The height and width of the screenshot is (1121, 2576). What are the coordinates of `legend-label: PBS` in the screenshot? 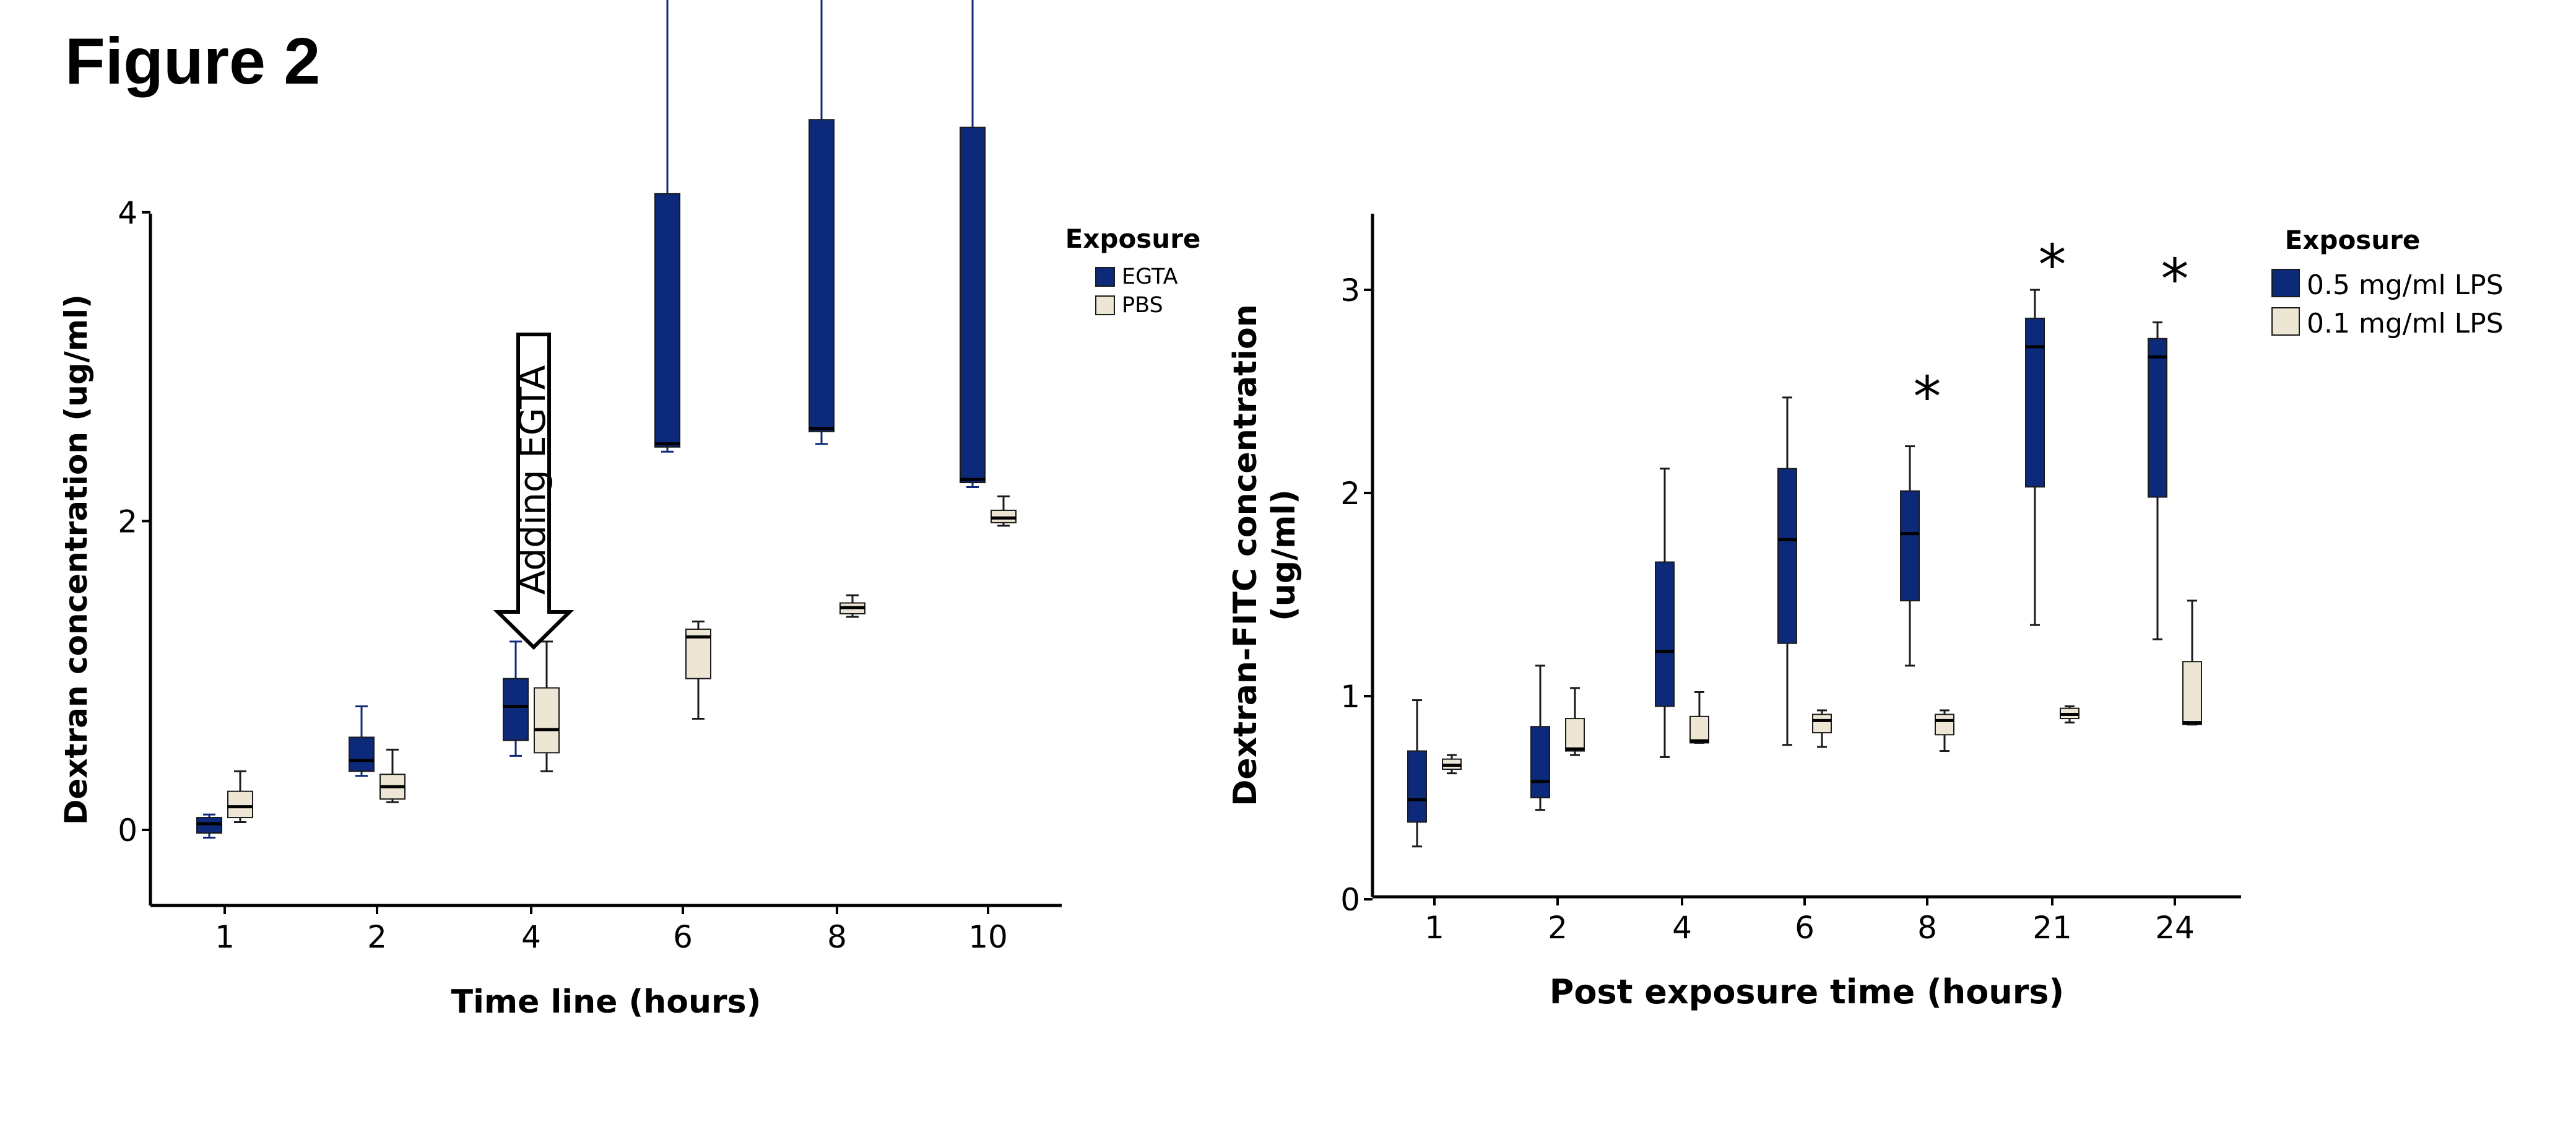 It's located at (1142, 305).